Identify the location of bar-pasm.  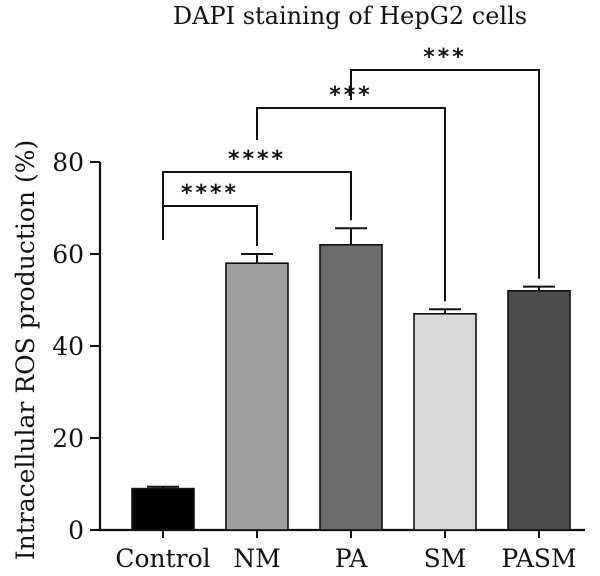
(539, 410).